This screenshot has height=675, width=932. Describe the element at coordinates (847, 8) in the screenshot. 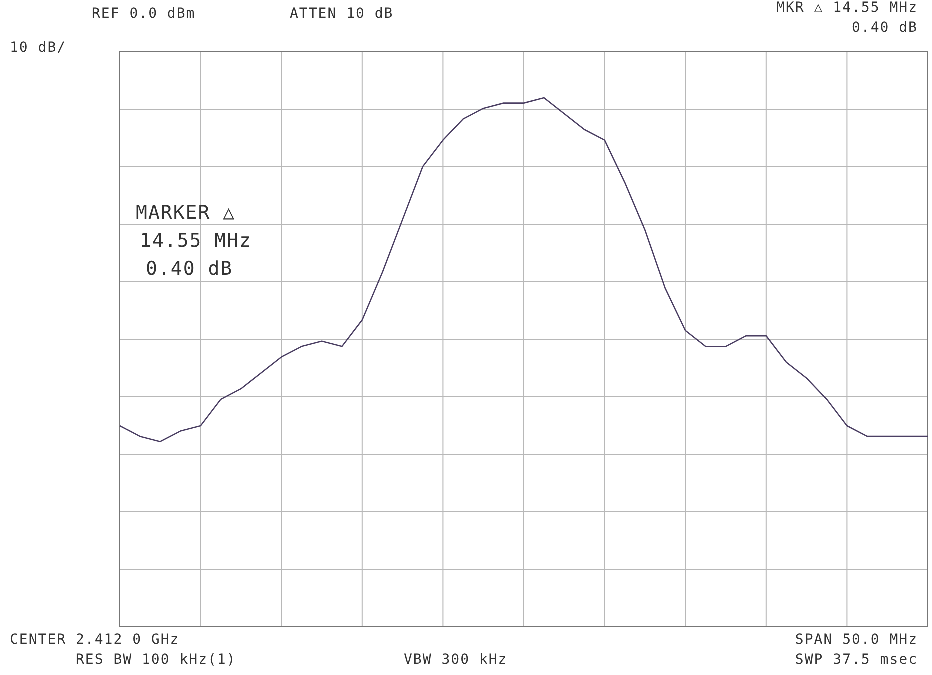

I see `text: MKR △ 14.55 MHz` at that location.